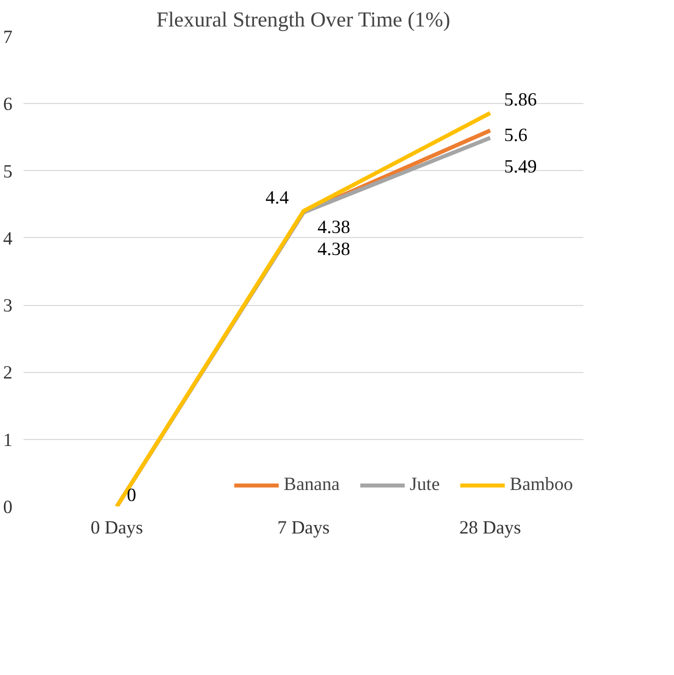  What do you see at coordinates (520, 167) in the screenshot?
I see `data-label: 5.49` at bounding box center [520, 167].